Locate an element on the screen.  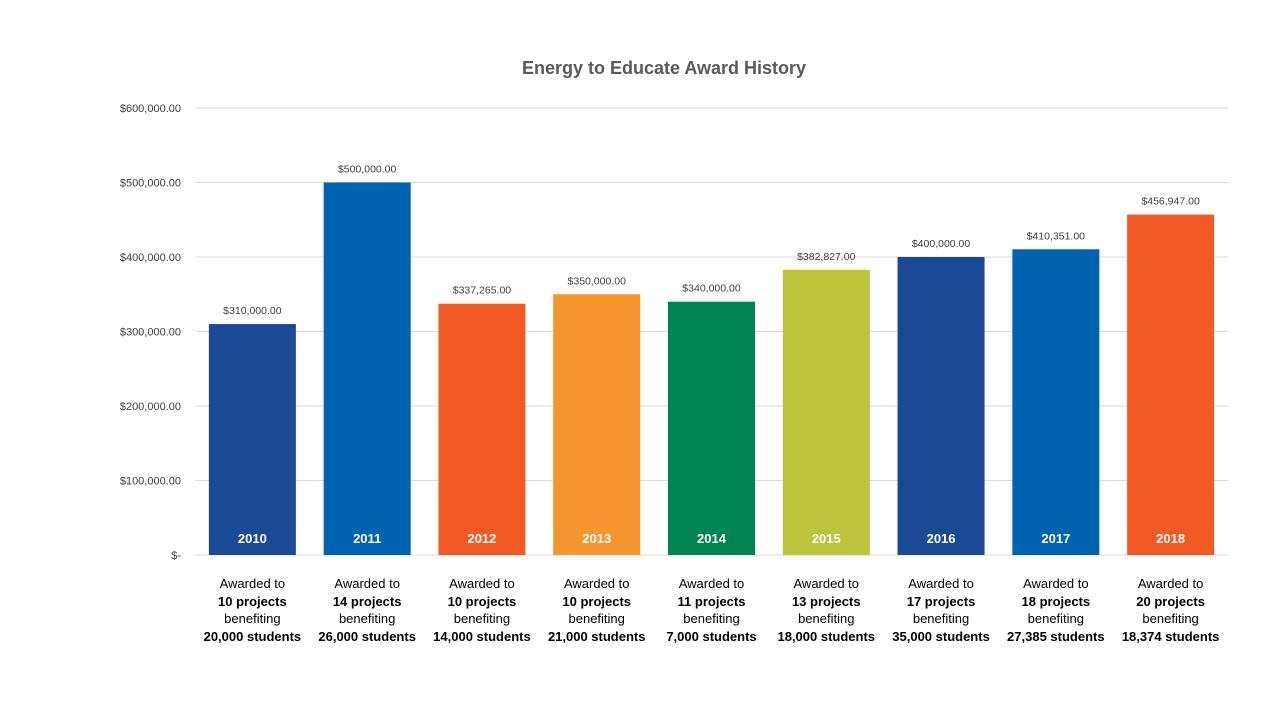
bar-2014 is located at coordinates (711, 428).